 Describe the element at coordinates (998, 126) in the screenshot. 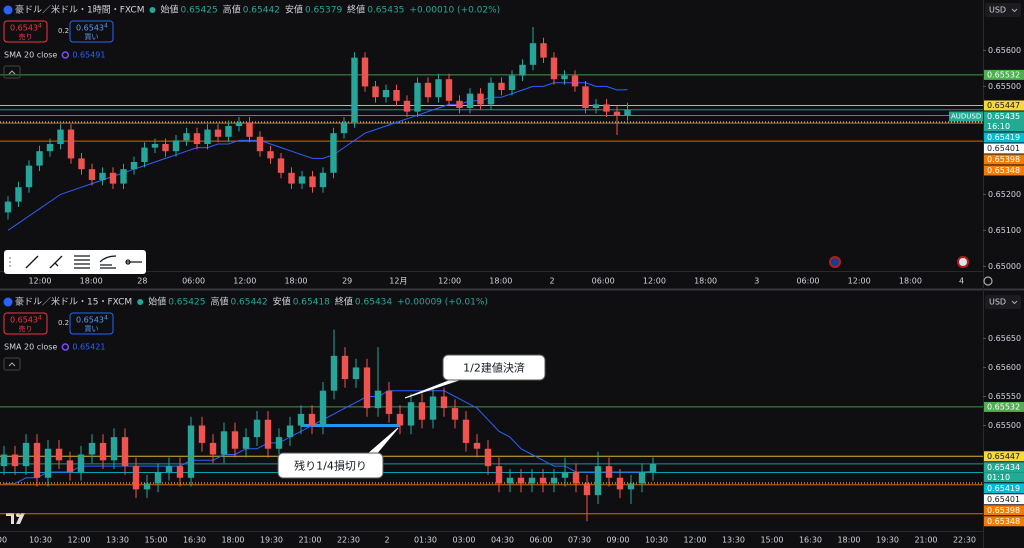

I see `countdown-label: 16:10` at that location.